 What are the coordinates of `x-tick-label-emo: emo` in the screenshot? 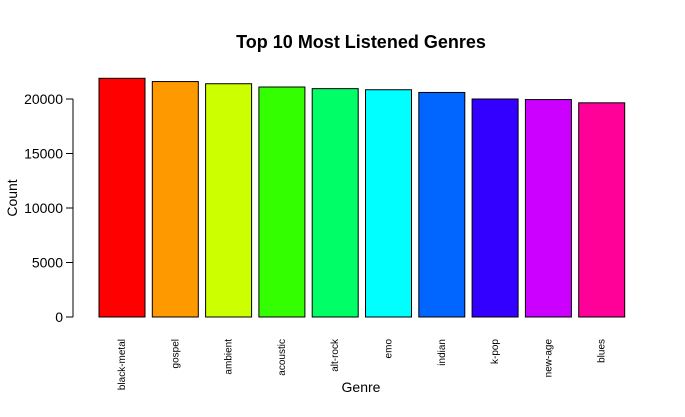 It's located at (389, 349).